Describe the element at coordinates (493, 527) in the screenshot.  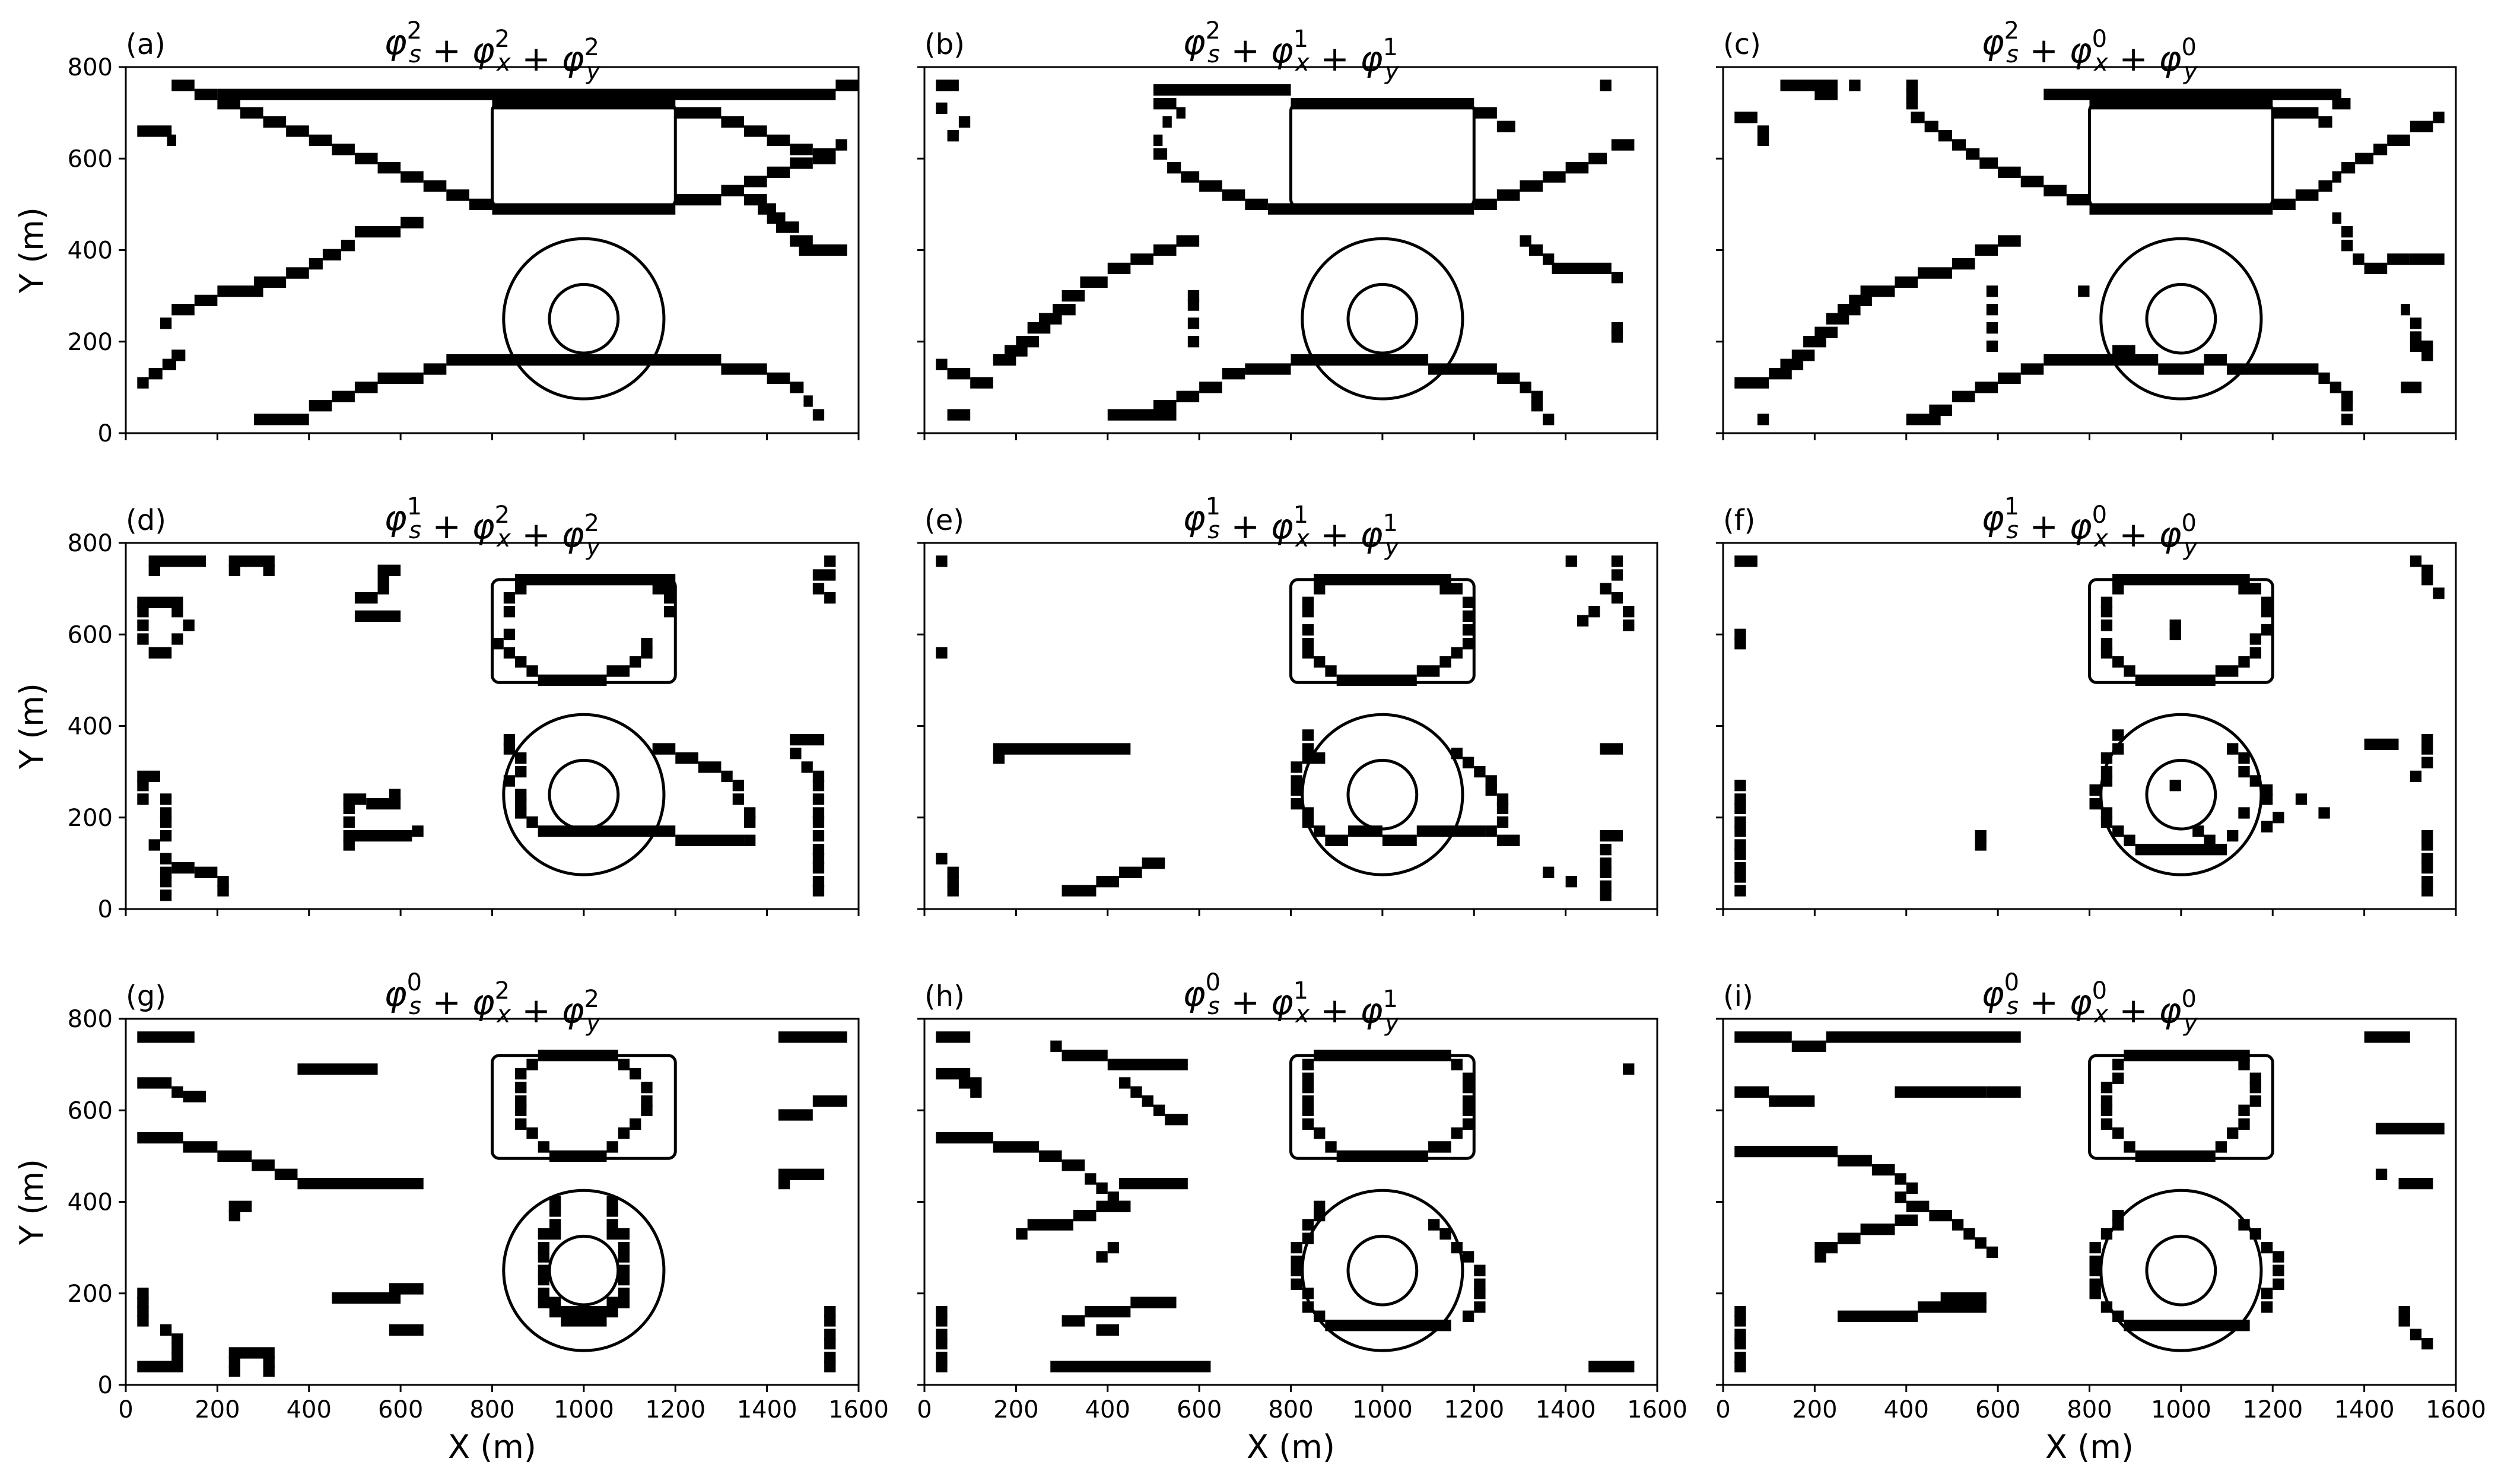
I see `panel-title: φ1 s + φ2 x + φ2 y` at that location.